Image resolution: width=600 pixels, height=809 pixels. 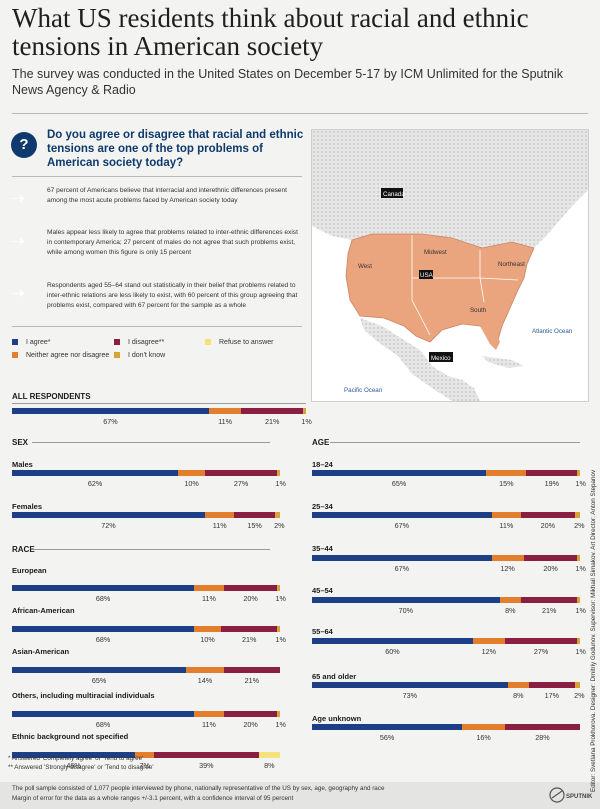 I want to click on data-label-agree: 72%, so click(x=108, y=525).